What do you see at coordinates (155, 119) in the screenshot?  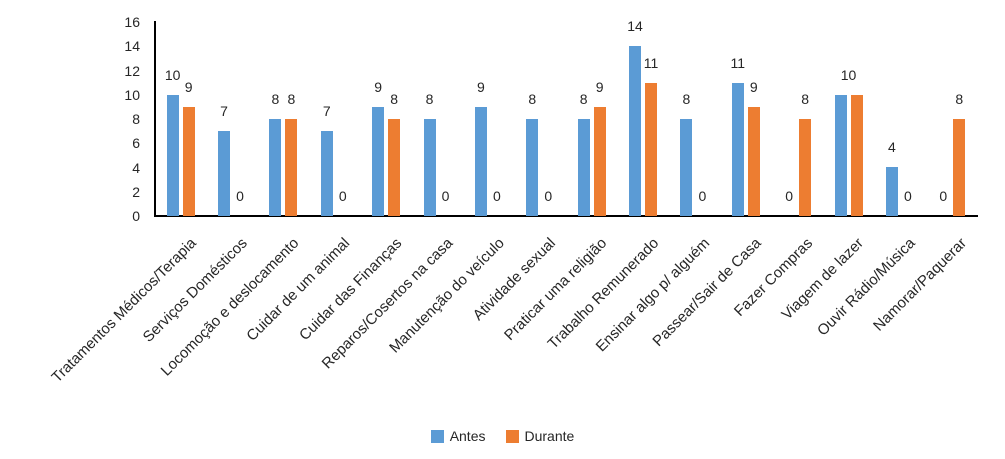 I see `y-axis-line` at bounding box center [155, 119].